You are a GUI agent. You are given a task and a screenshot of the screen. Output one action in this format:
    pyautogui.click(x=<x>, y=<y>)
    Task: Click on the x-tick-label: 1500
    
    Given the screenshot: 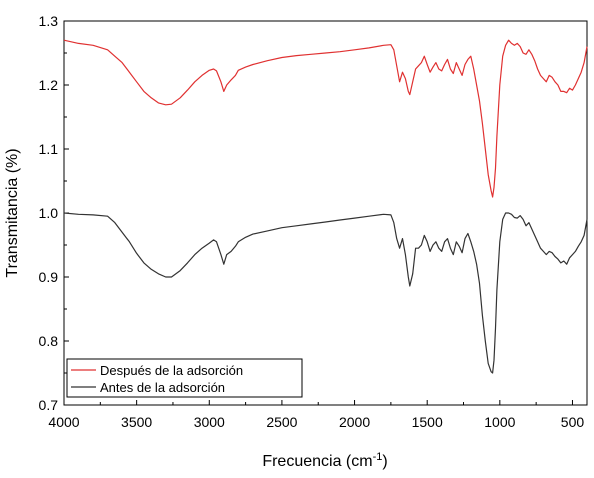 What is the action you would take?
    pyautogui.click(x=427, y=422)
    